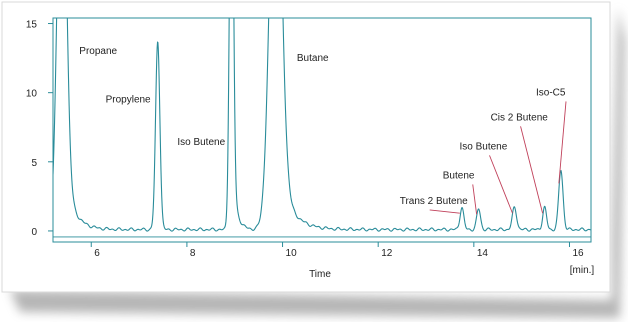 The image size is (628, 327). Describe the element at coordinates (320, 274) in the screenshot. I see `x-axis-label: Time` at that location.